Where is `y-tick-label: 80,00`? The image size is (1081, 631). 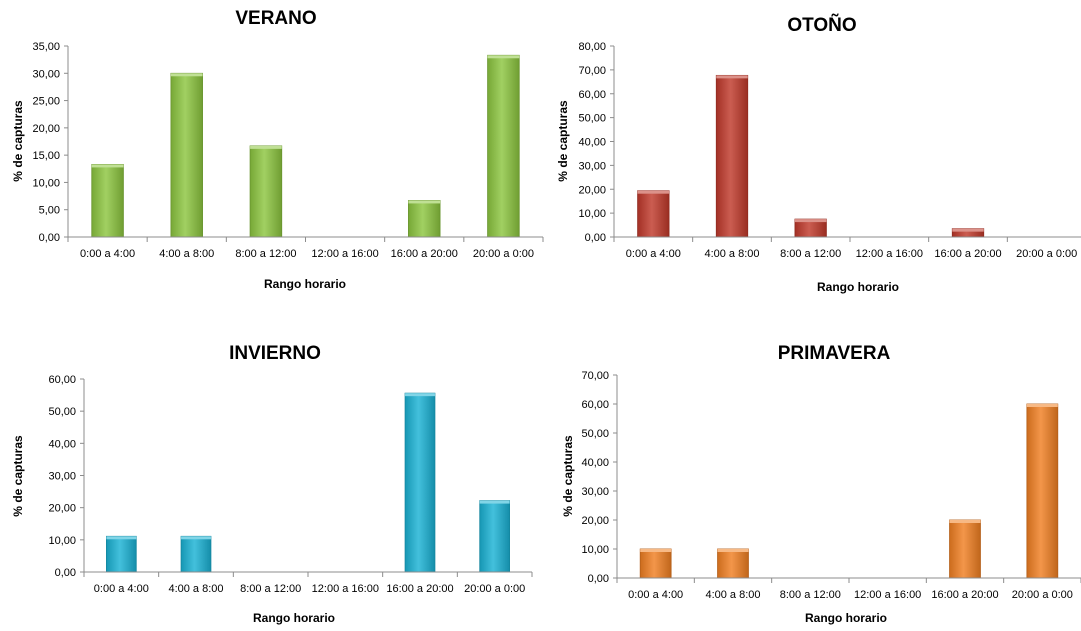
y-tick-label: 80,00 is located at coordinates (592, 47).